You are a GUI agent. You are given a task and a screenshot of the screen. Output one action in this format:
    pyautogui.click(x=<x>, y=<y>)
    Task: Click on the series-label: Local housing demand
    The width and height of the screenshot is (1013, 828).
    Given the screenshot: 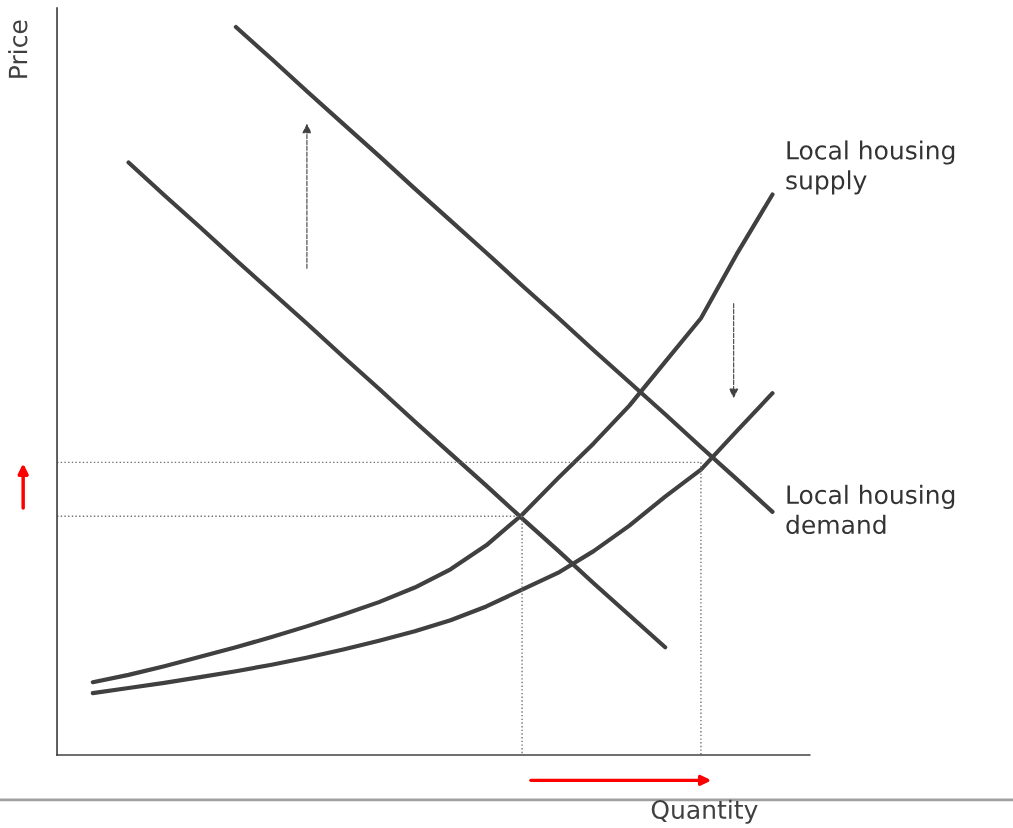 What is the action you would take?
    pyautogui.click(x=870, y=509)
    